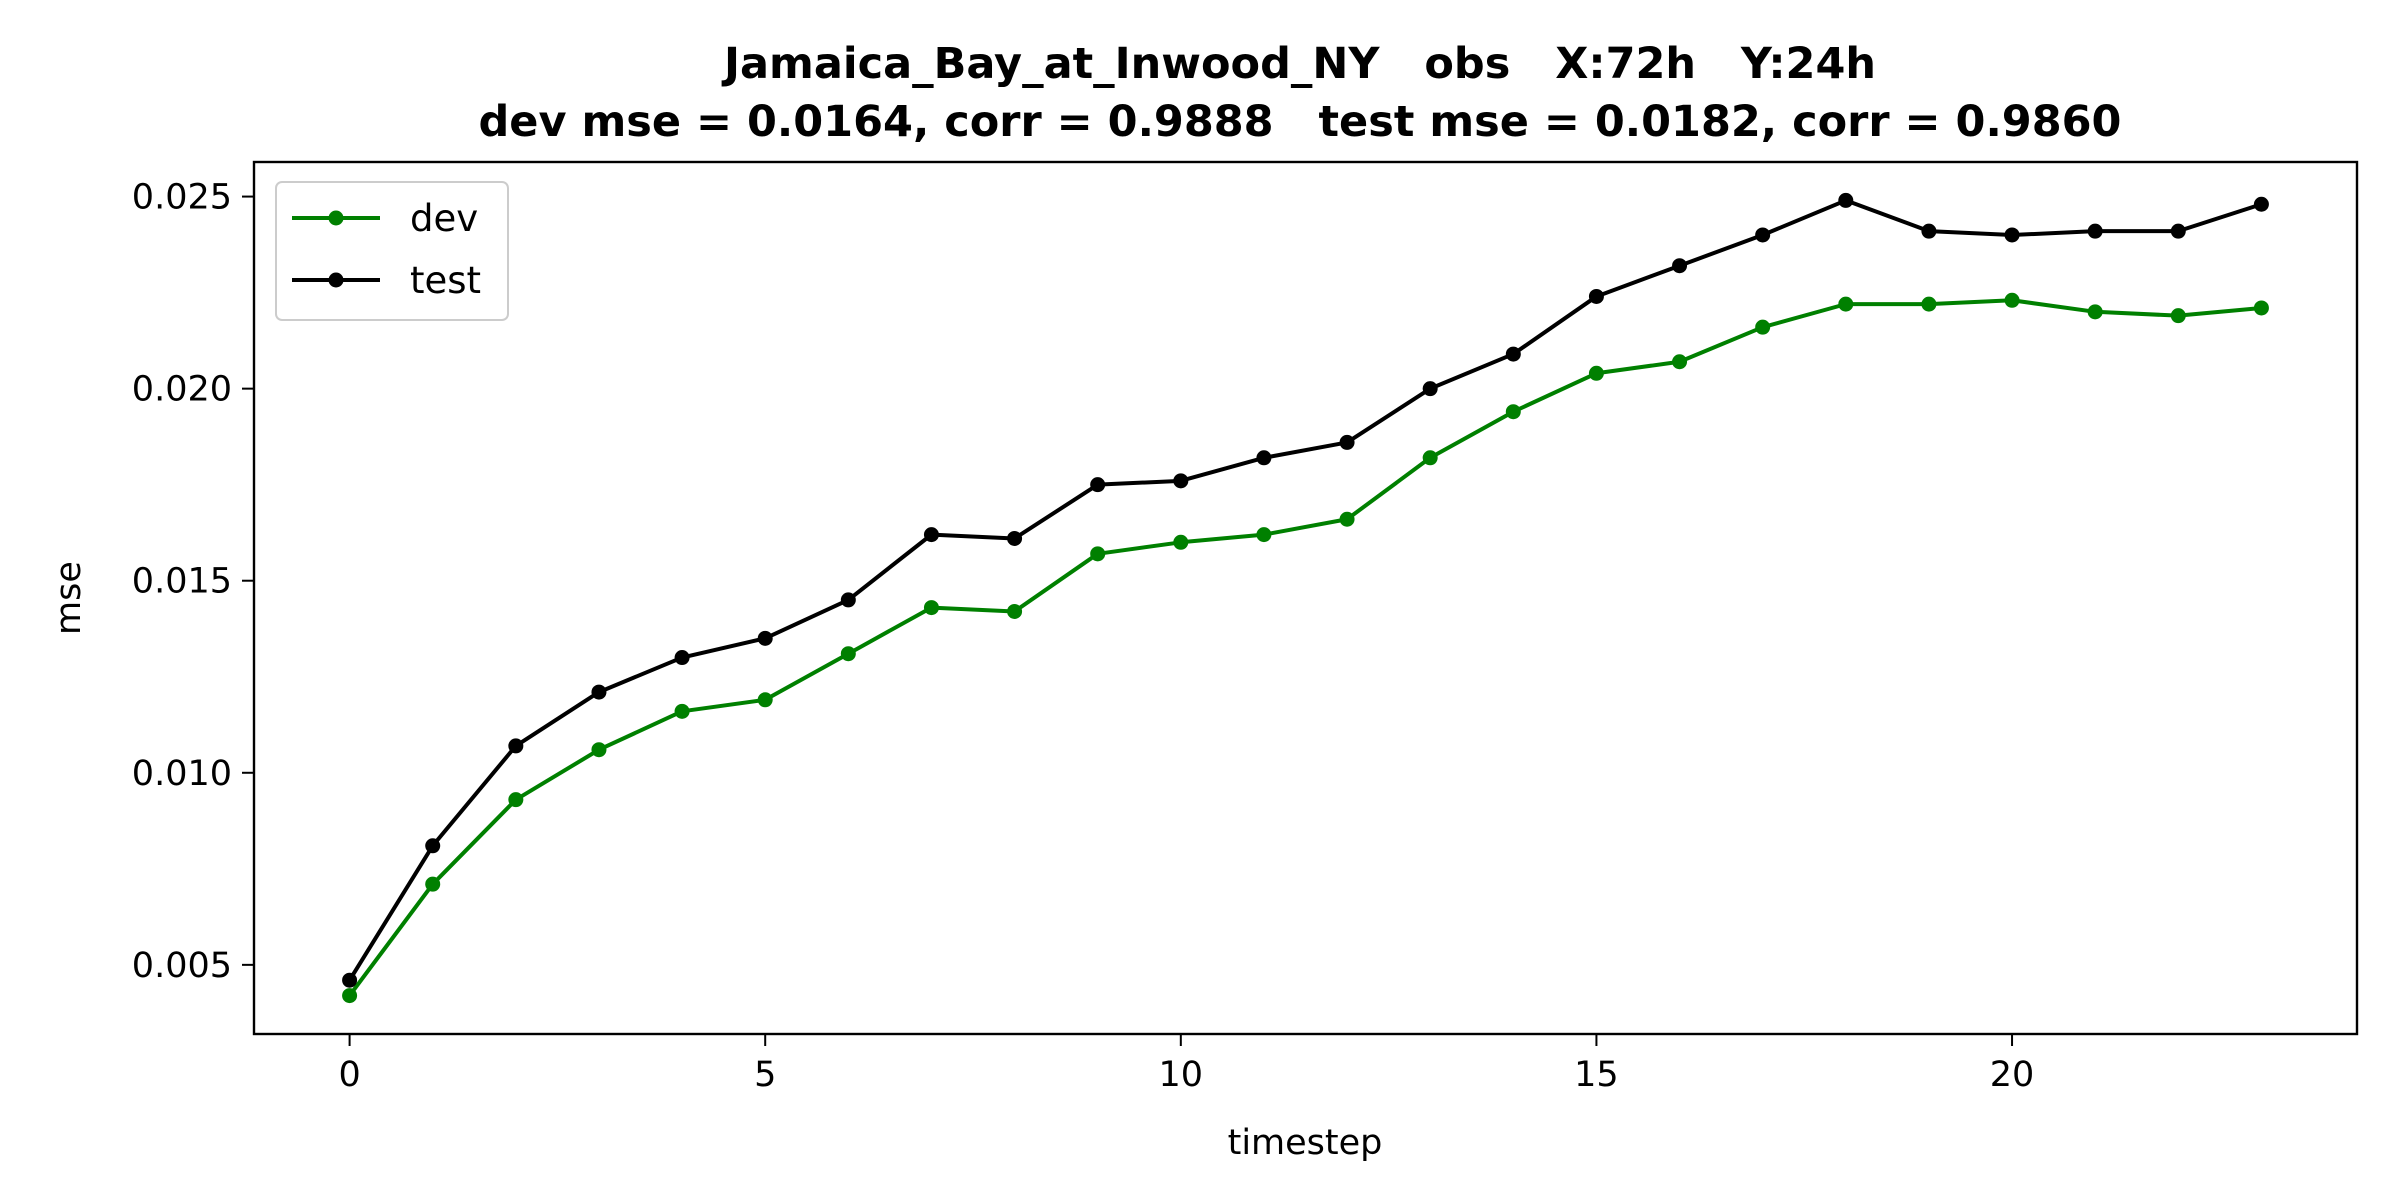 The height and width of the screenshot is (1200, 2400). What do you see at coordinates (182, 390) in the screenshot?
I see `y-tick-label: 0.020` at bounding box center [182, 390].